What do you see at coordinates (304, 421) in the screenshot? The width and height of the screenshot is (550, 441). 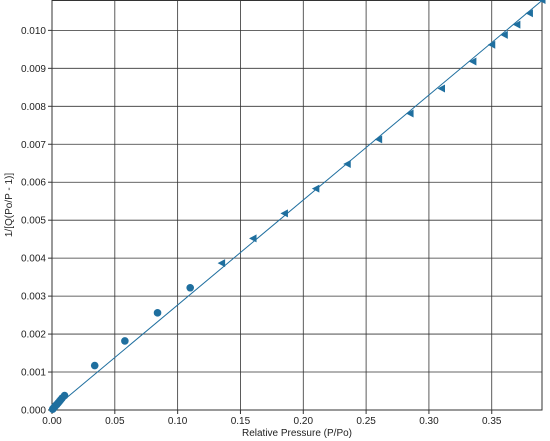 I see `x-tick-label: 0.20` at bounding box center [304, 421].